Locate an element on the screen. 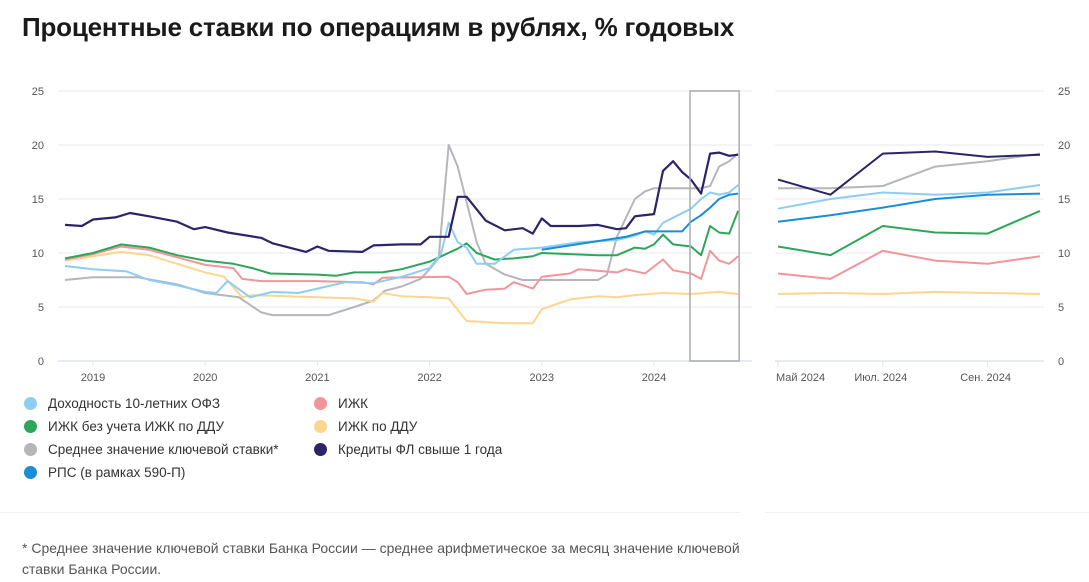 The height and width of the screenshot is (582, 1089). zoom-series-line-izhk-no-ddu is located at coordinates (909, 233).